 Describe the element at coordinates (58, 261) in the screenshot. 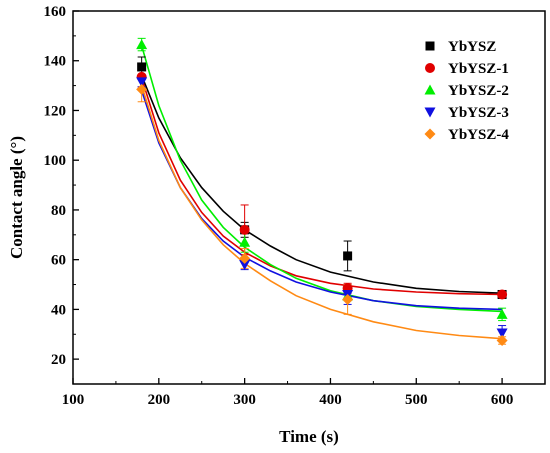

I see `y-tick-label: 60` at that location.